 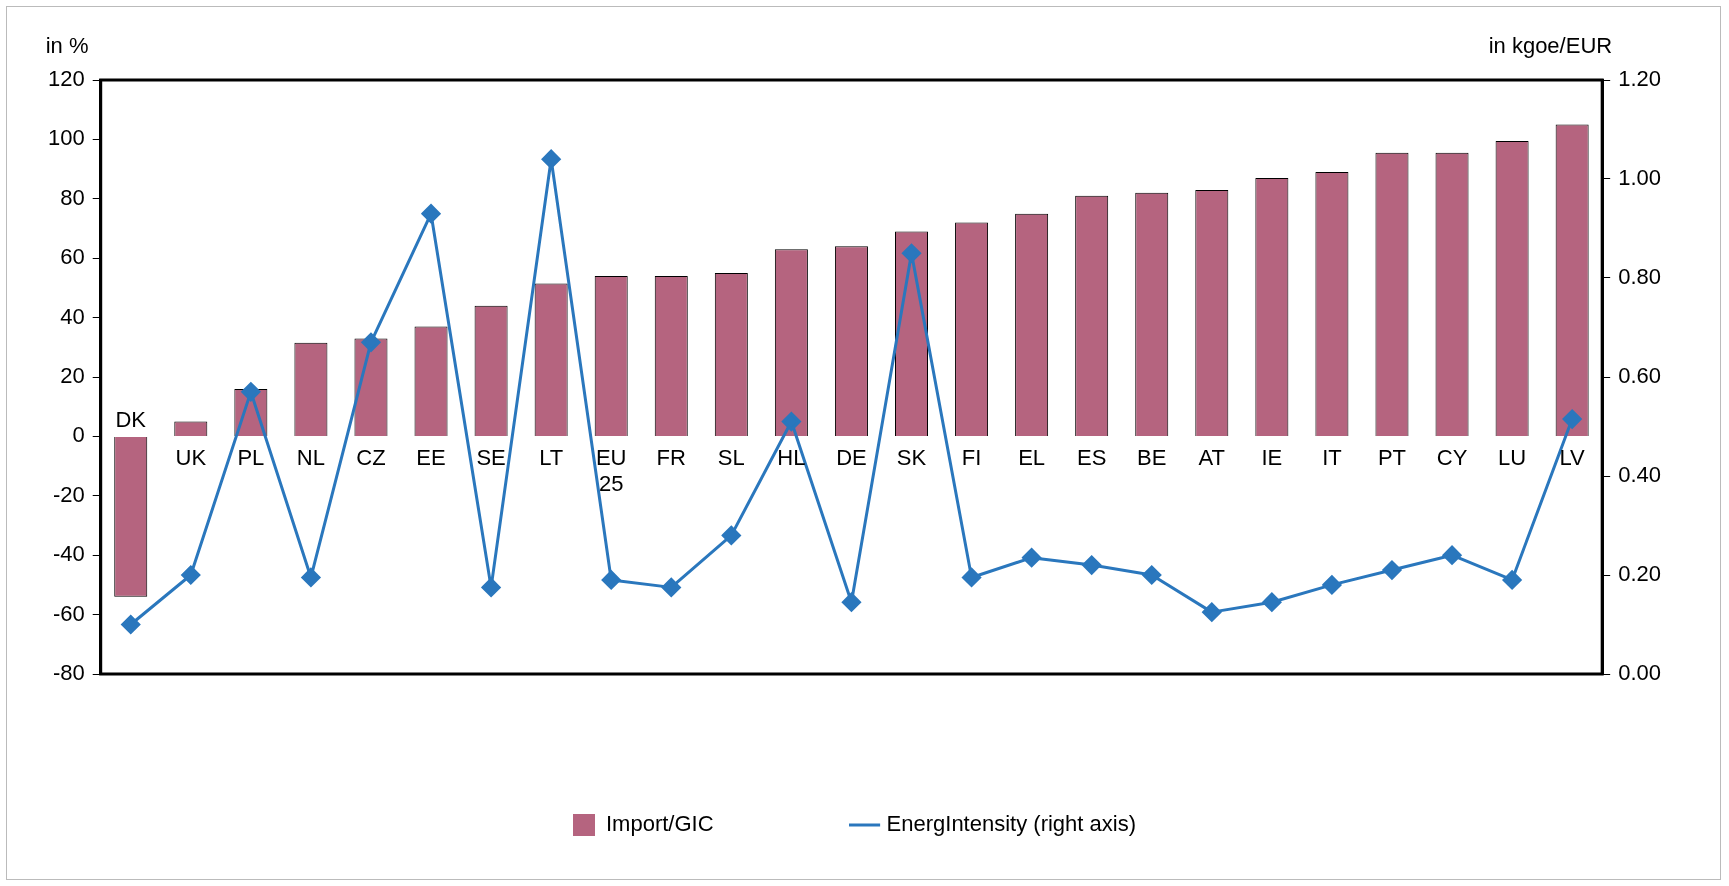 What do you see at coordinates (1092, 458) in the screenshot?
I see `x-tick-label: ES` at bounding box center [1092, 458].